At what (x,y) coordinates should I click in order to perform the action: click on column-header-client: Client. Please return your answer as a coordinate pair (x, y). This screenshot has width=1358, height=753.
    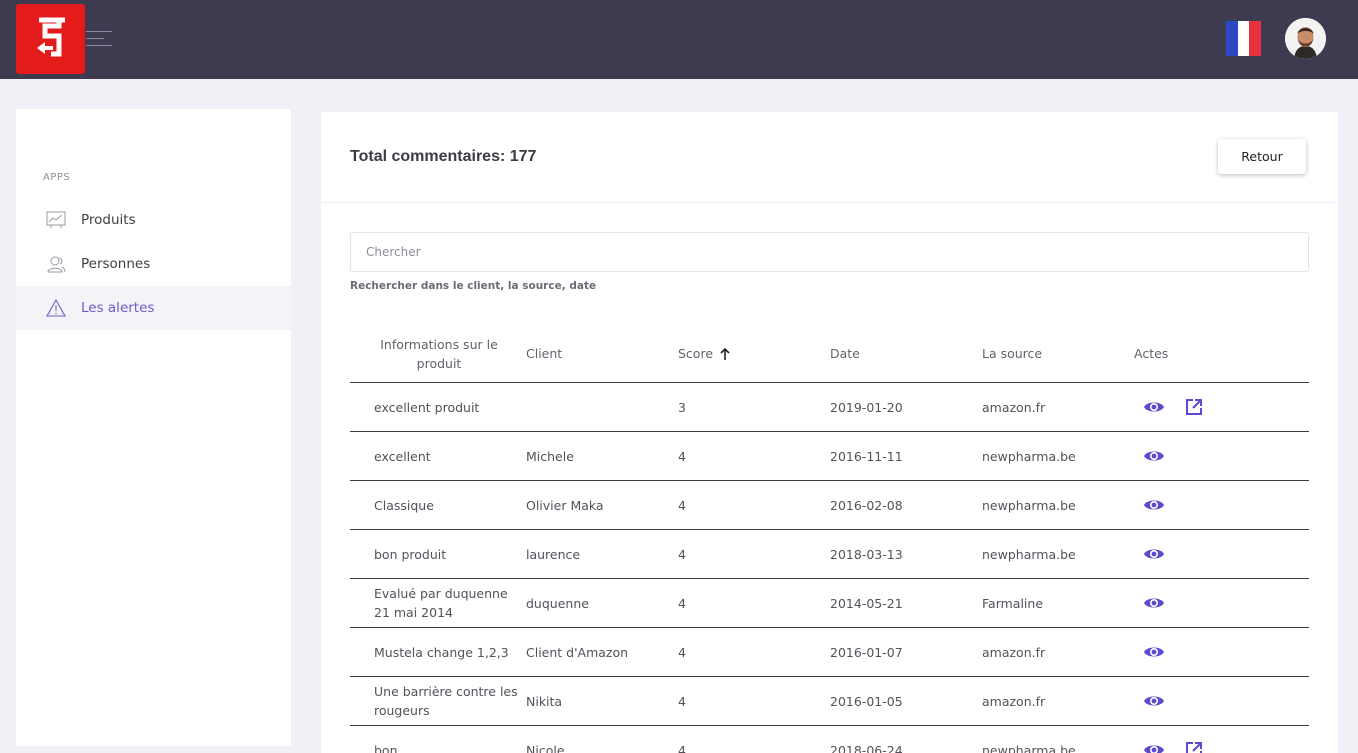
    Looking at the image, I should click on (544, 353).